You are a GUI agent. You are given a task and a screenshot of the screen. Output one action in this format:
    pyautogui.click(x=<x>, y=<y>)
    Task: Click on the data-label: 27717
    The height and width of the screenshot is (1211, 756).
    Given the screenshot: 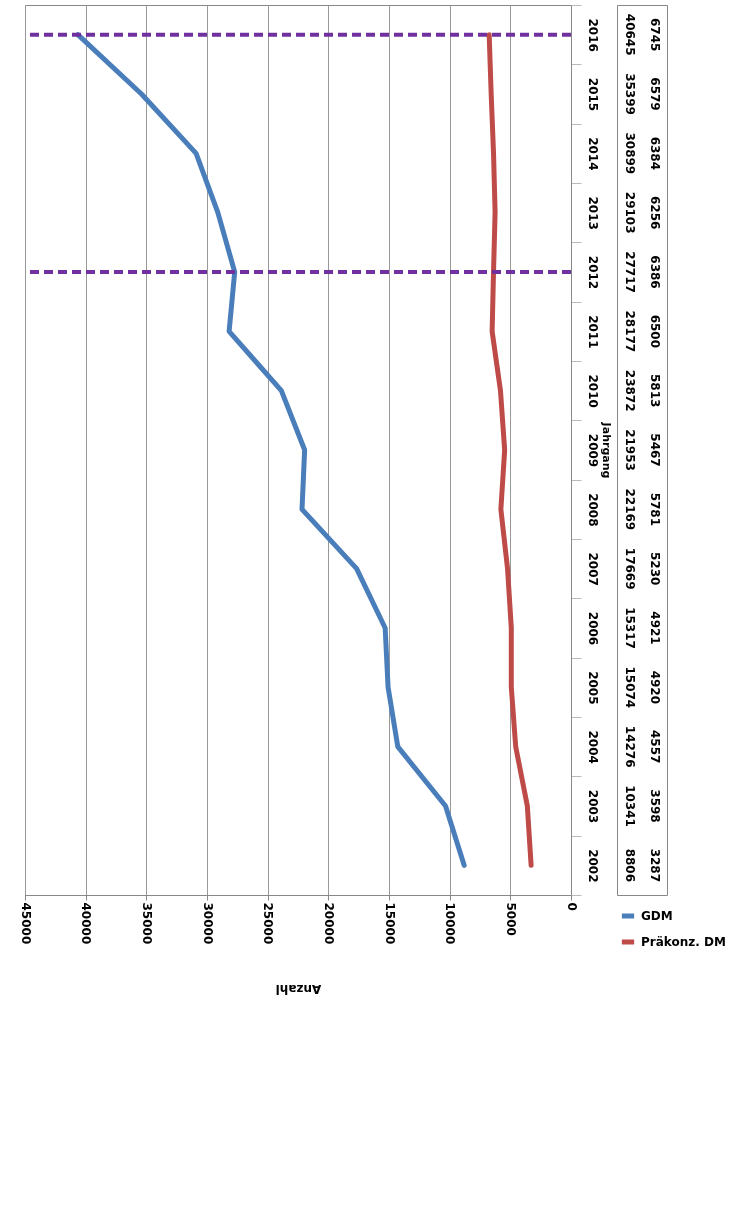 What is the action you would take?
    pyautogui.click(x=629, y=272)
    